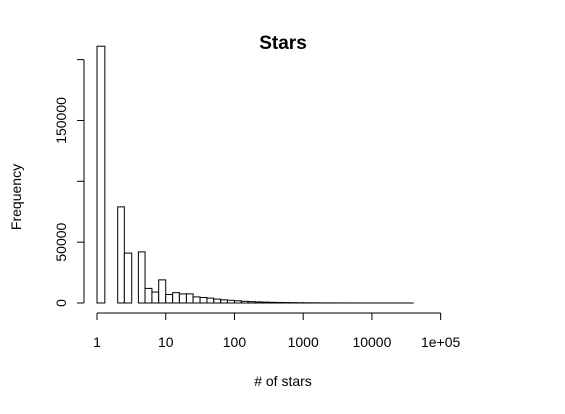 The width and height of the screenshot is (565, 414). I want to click on y-axis-label: Frequency, so click(16, 197).